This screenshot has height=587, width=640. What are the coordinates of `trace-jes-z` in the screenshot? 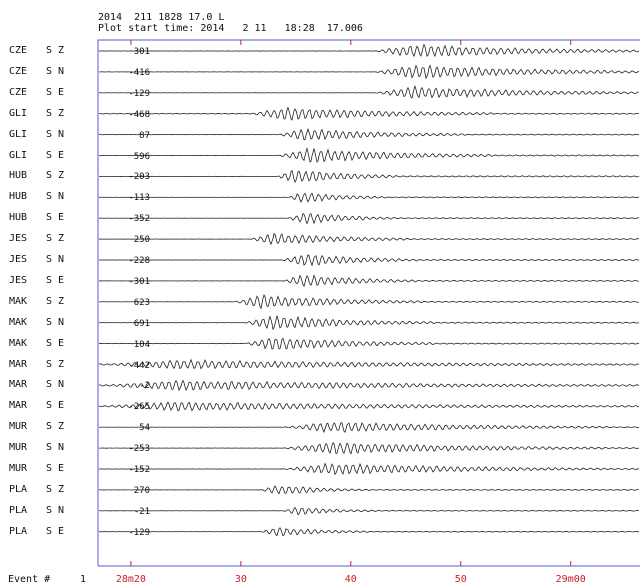 It's located at (369, 239).